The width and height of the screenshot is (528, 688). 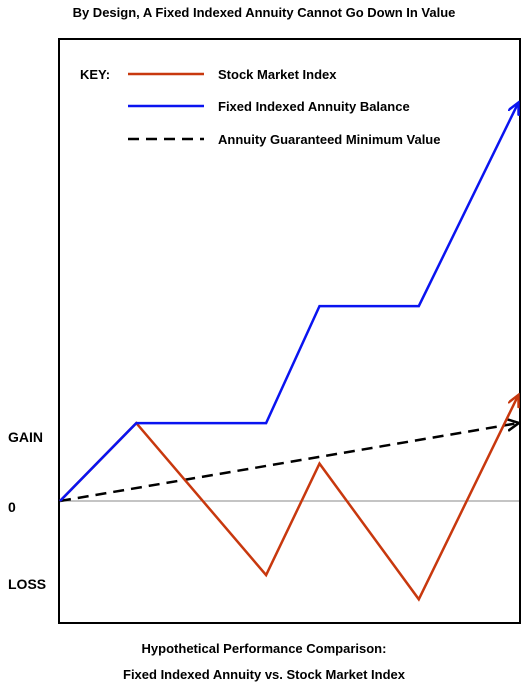 What do you see at coordinates (12, 507) in the screenshot?
I see `y-tick-label-zero: 0` at bounding box center [12, 507].